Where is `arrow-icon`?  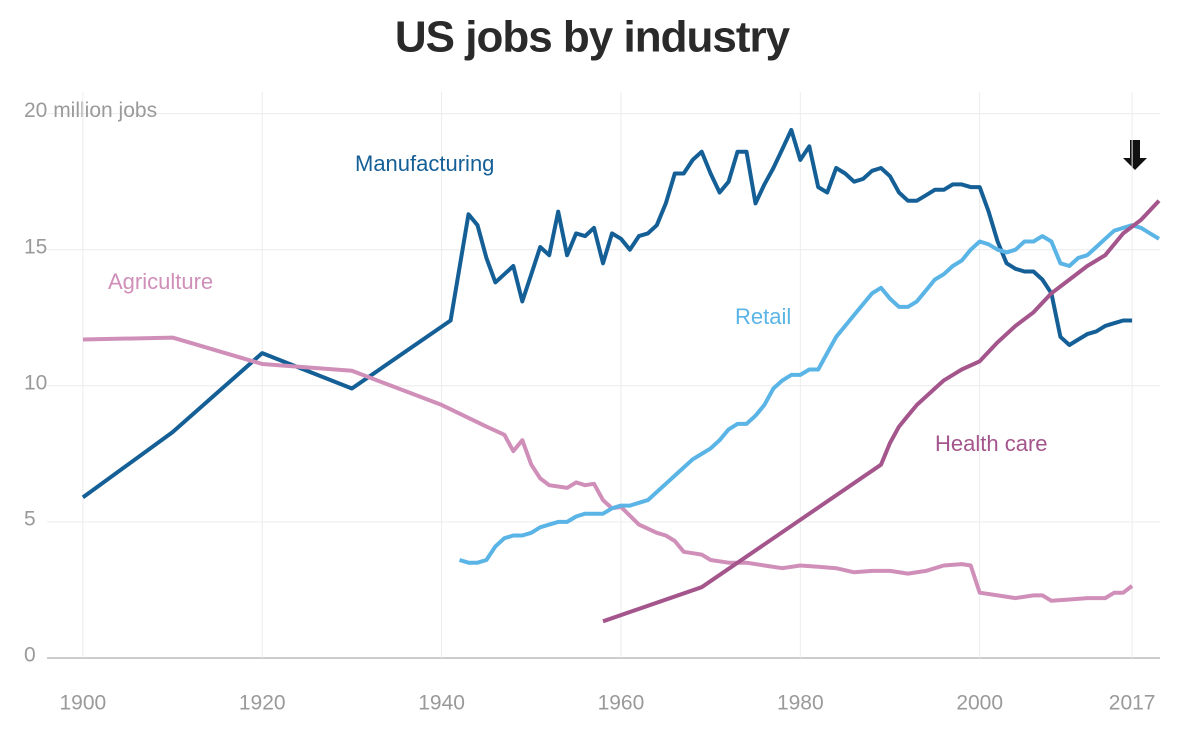 arrow-icon is located at coordinates (1135, 155).